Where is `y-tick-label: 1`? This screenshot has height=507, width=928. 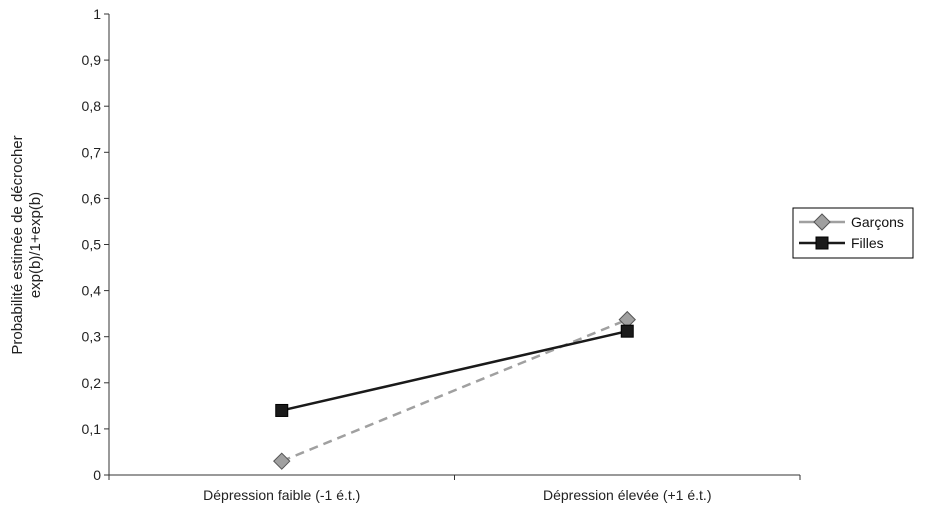
y-tick-label: 1 is located at coordinates (97, 14).